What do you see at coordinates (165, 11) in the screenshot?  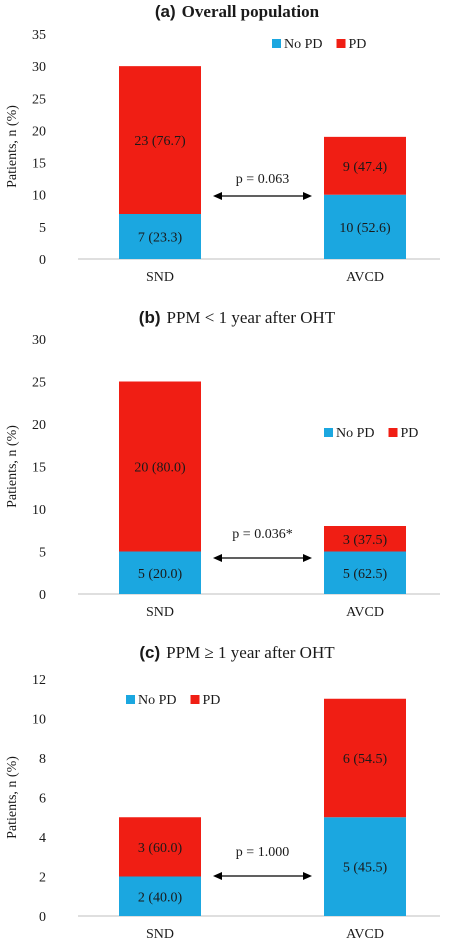 I see `panel-label: (a)` at bounding box center [165, 11].